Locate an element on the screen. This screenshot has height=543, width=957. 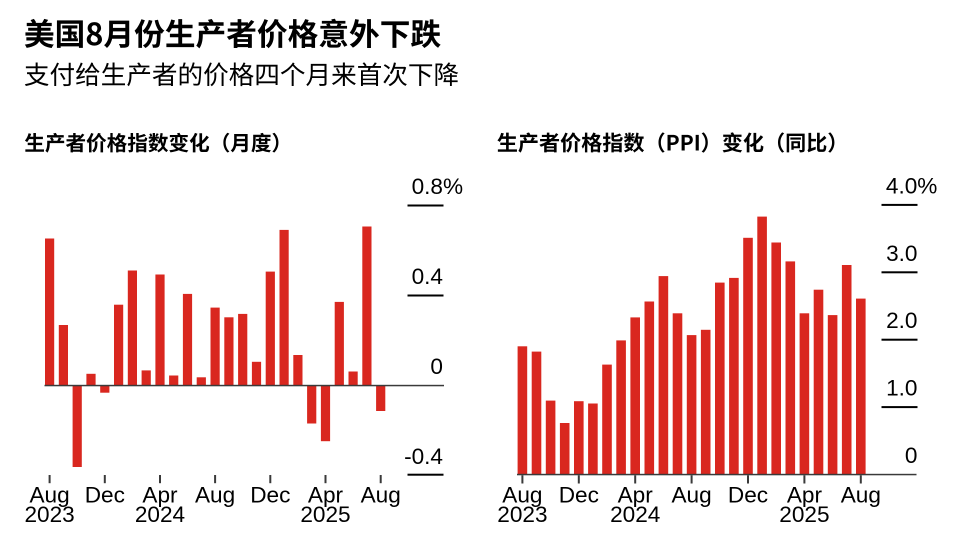
svg-text: 1.0 is located at coordinates (901, 388).